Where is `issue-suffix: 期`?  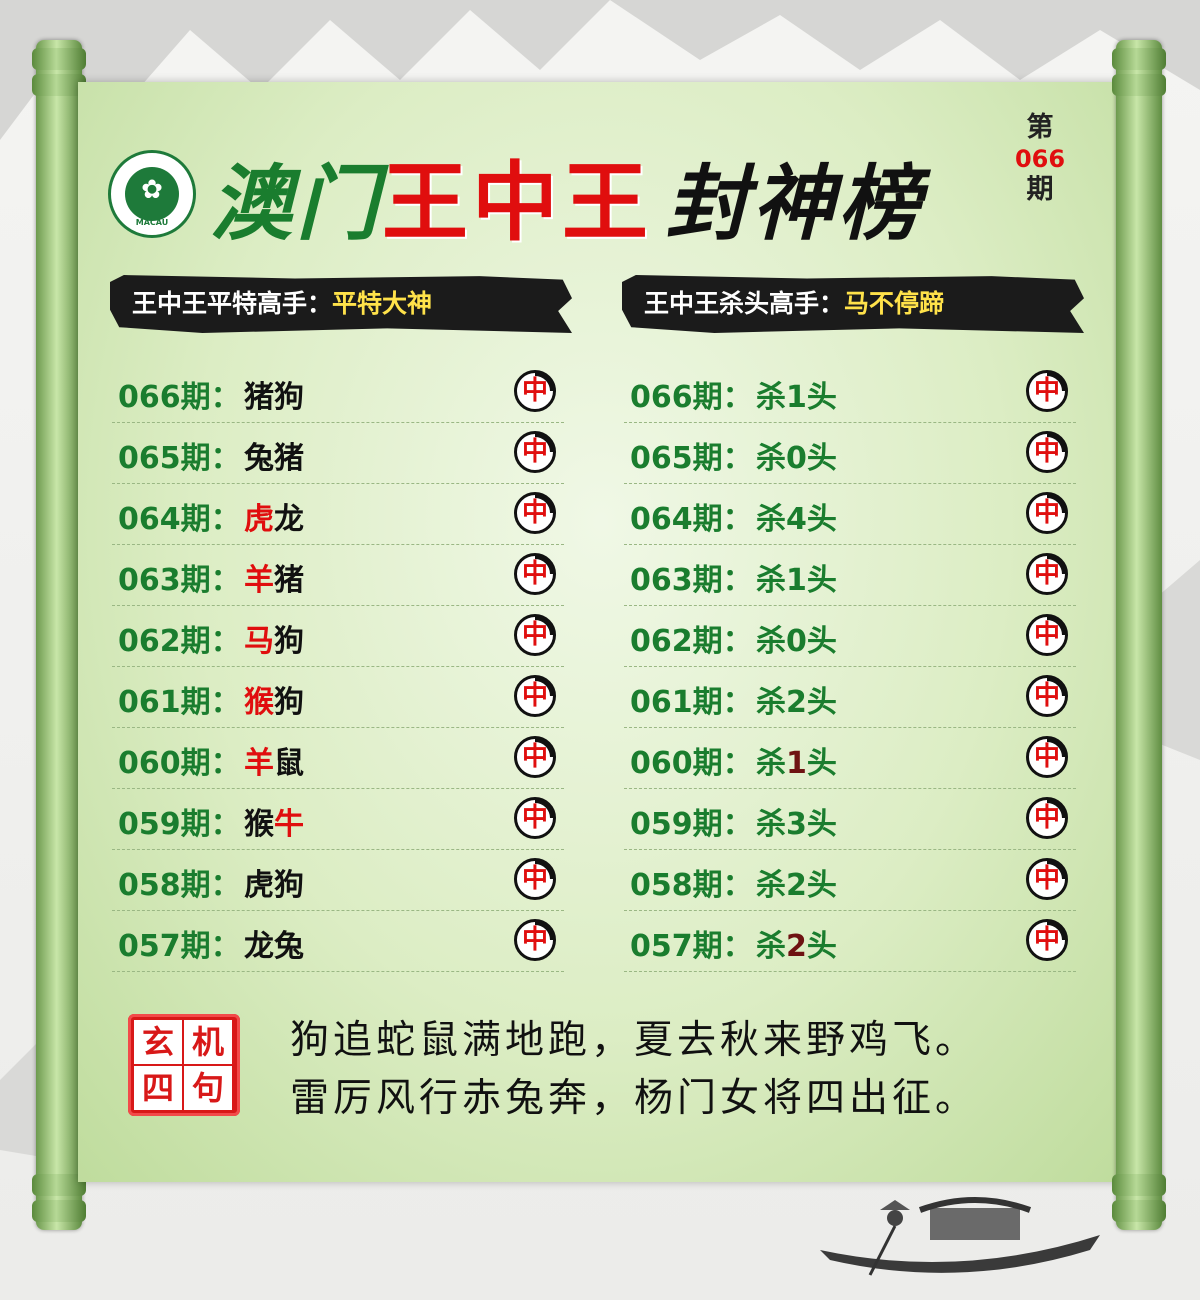 issue-suffix: 期 is located at coordinates (1040, 189).